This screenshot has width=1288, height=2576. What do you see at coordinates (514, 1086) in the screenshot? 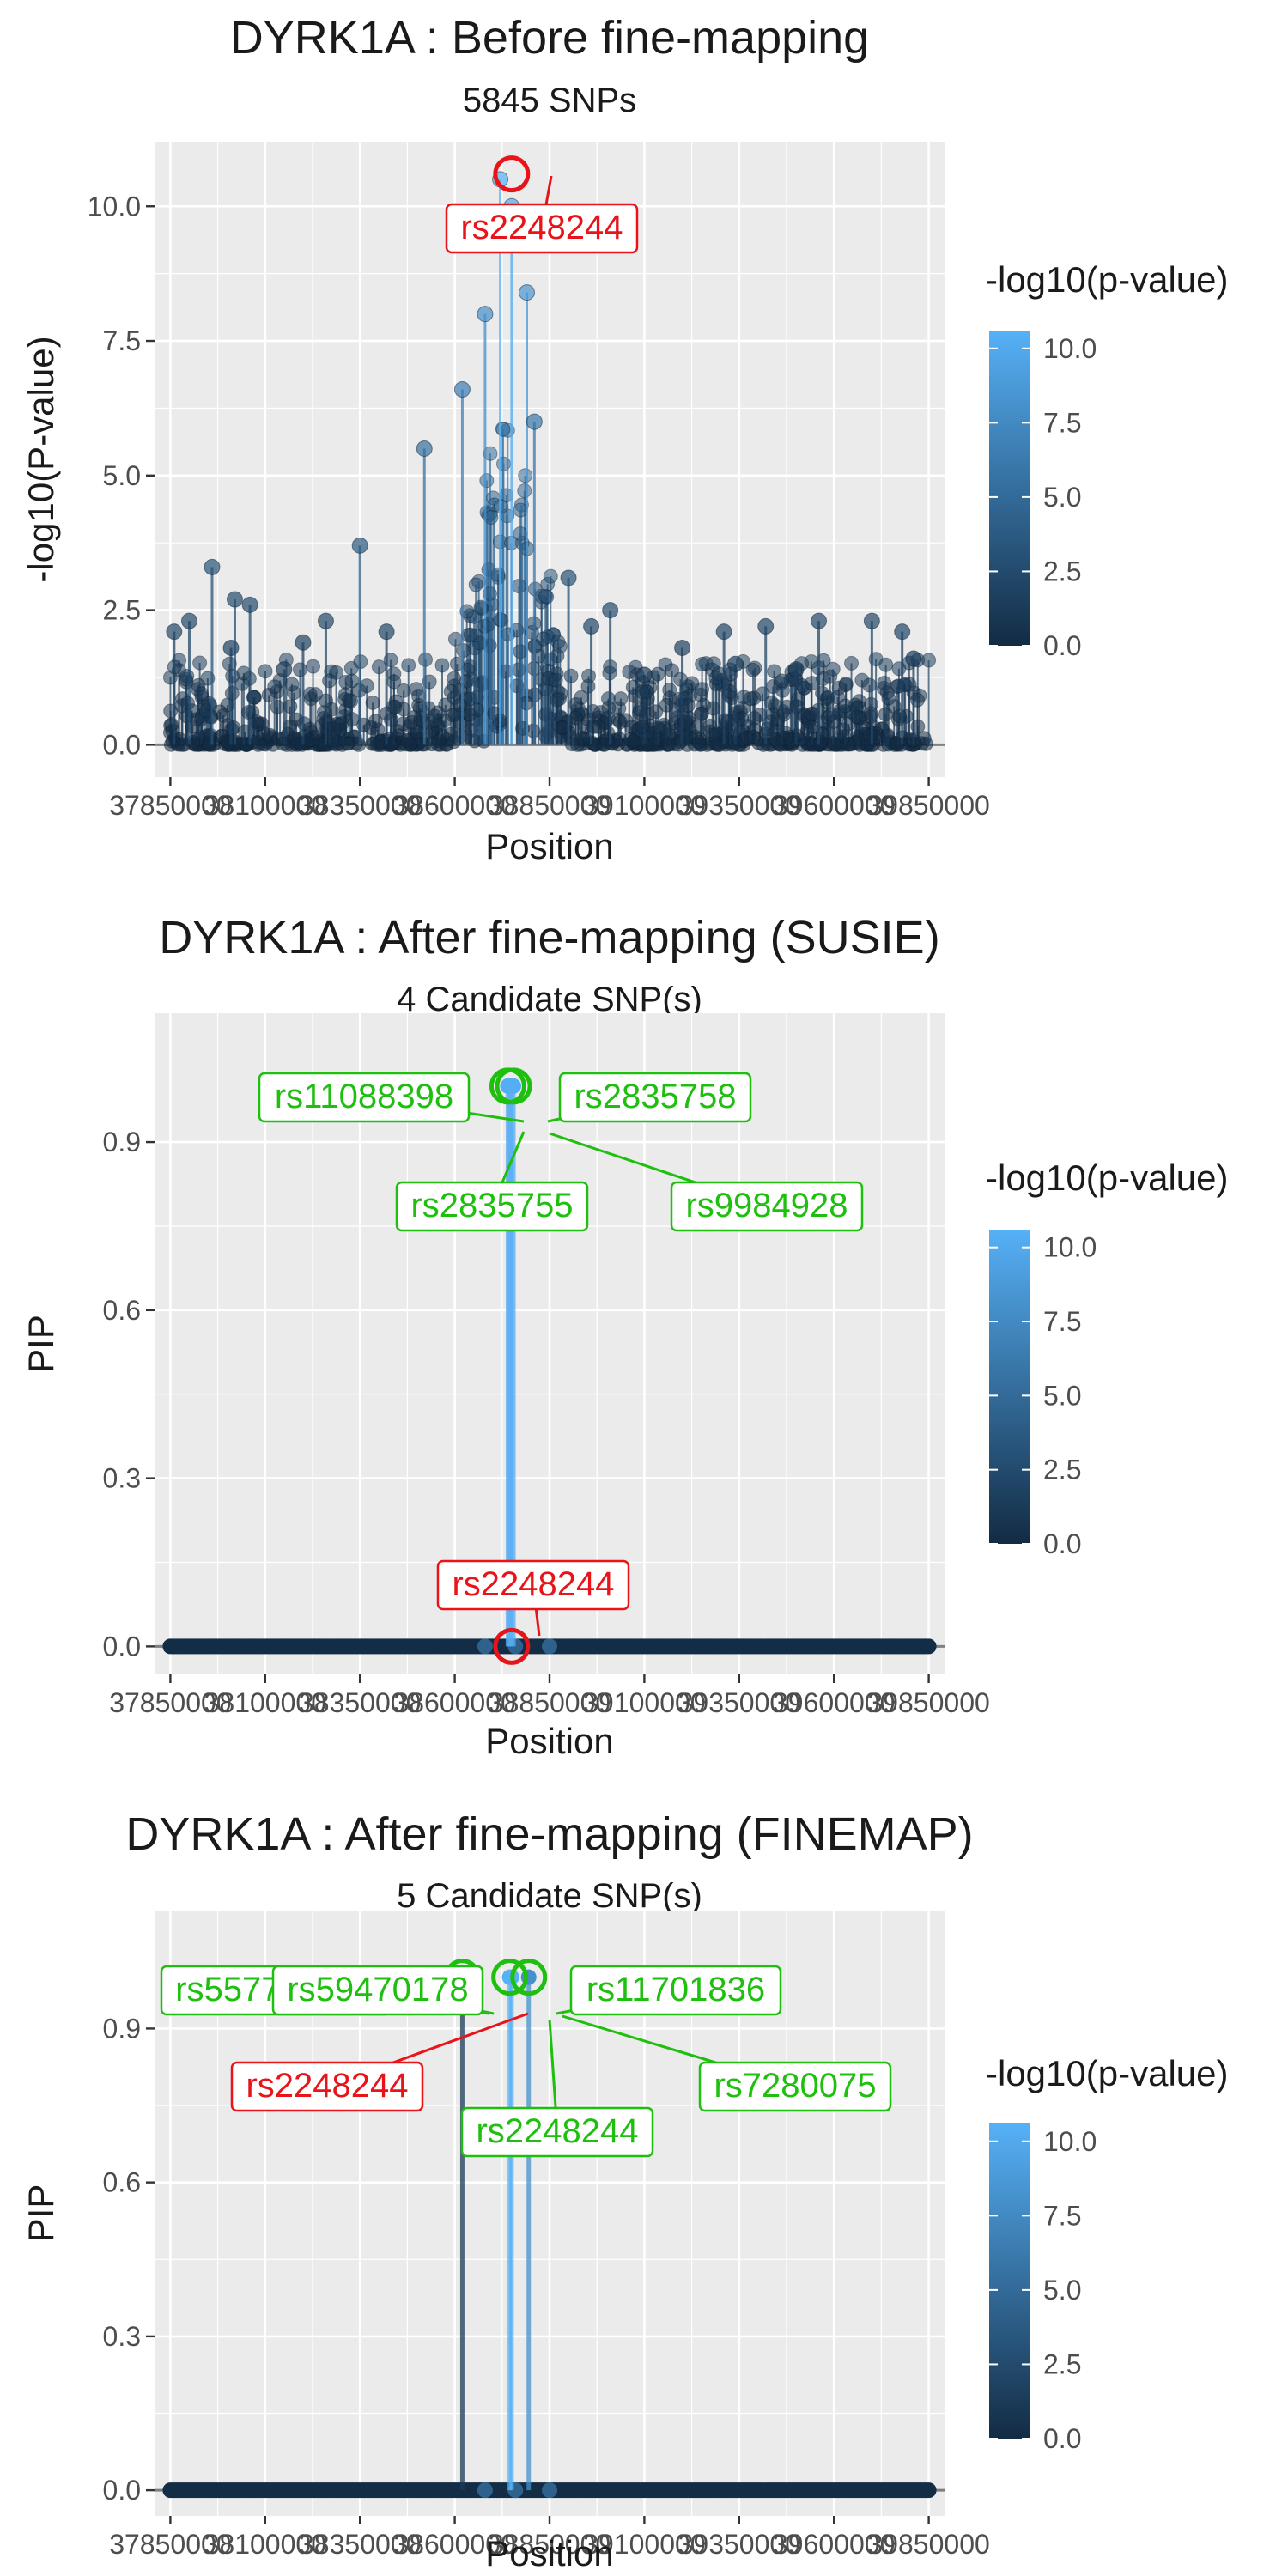
I see `pip-point` at bounding box center [514, 1086].